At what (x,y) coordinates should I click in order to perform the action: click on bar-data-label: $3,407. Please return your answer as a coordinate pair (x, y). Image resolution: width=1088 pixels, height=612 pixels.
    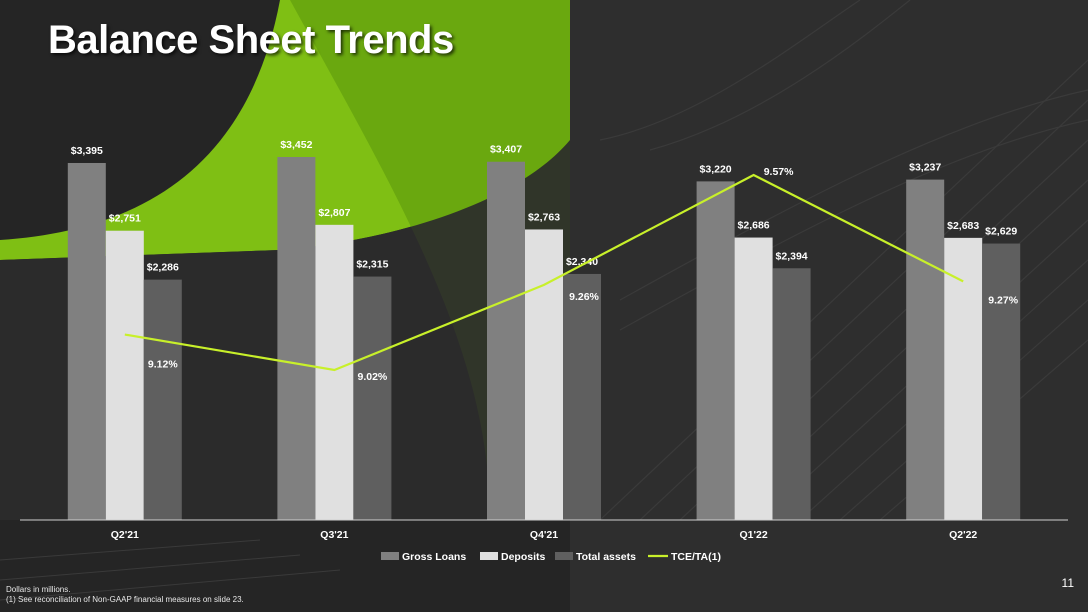
    Looking at the image, I should click on (506, 150).